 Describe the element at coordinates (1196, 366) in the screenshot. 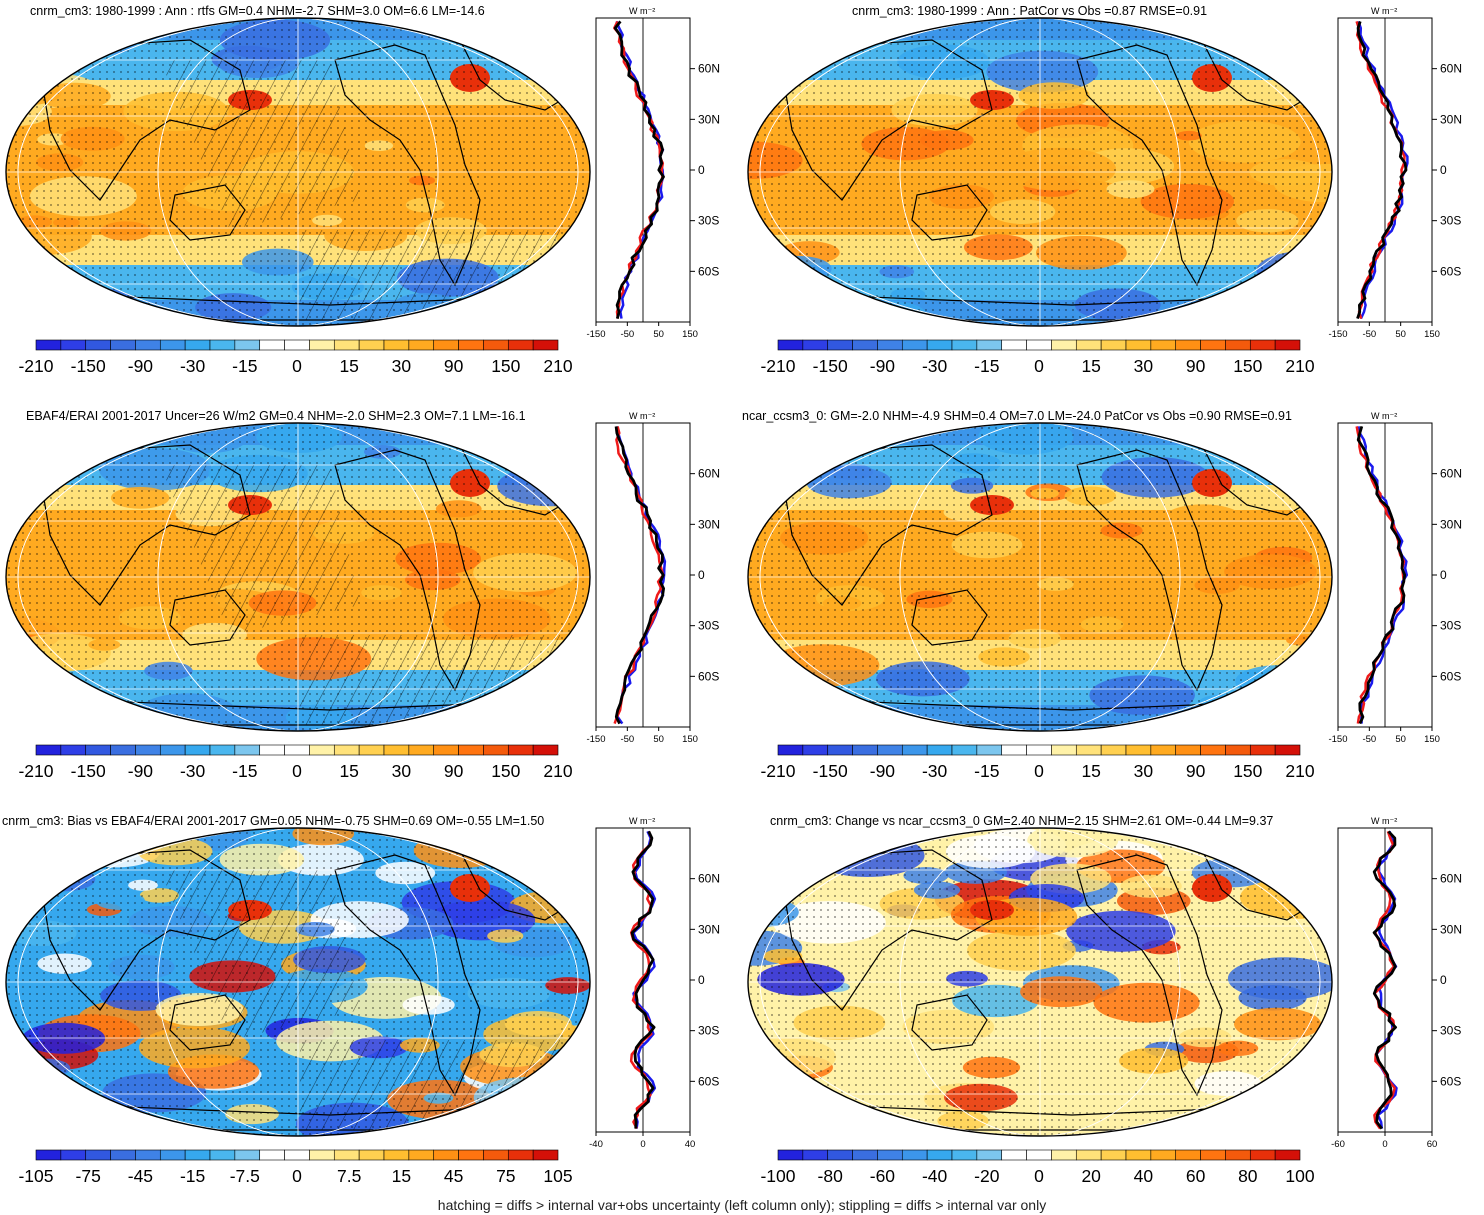

I see `colorbar-label: 90` at that location.